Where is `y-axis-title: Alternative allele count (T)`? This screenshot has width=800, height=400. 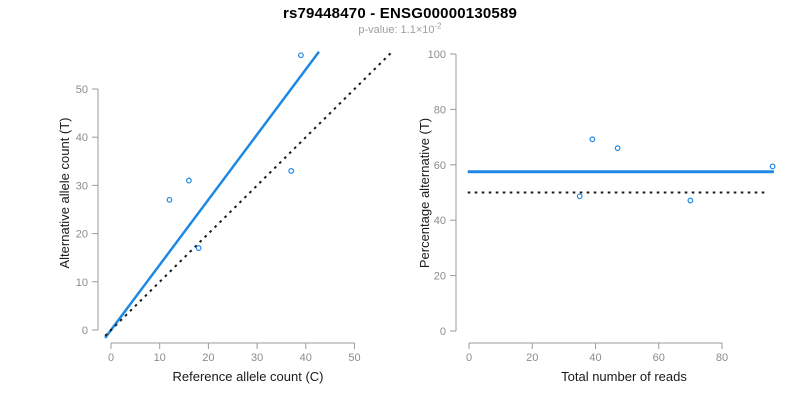 y-axis-title: Alternative allele count (T) is located at coordinates (64, 192).